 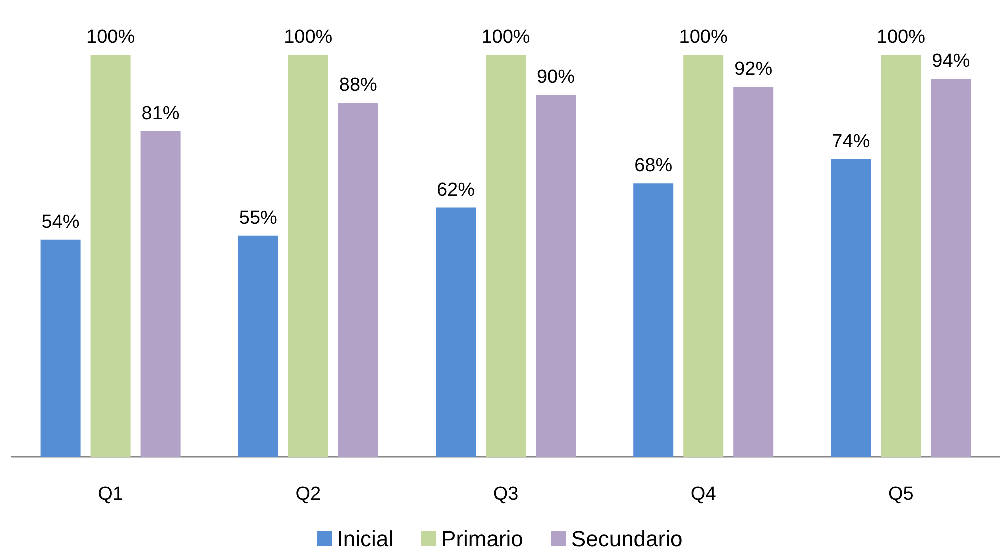 I want to click on data-label: 90%, so click(x=556, y=77).